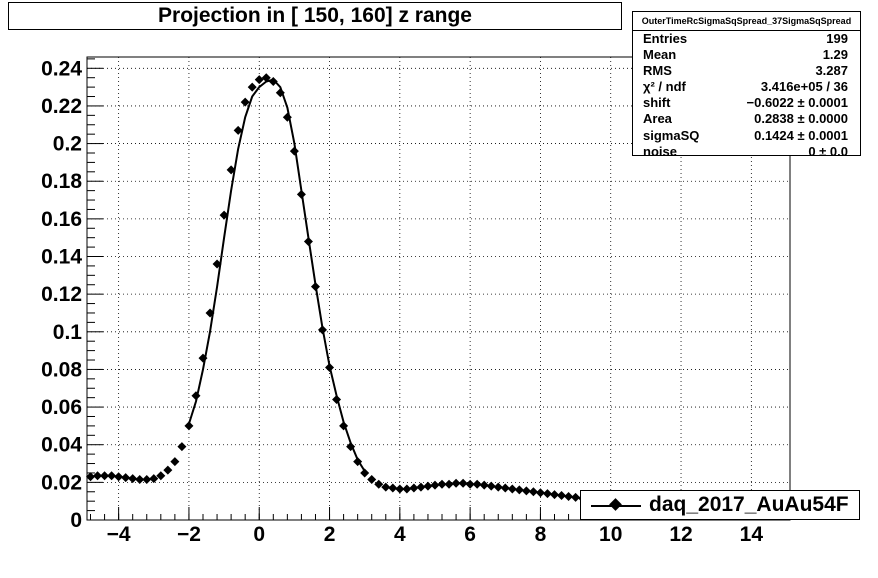 This screenshot has height=578, width=878. What do you see at coordinates (746, 21) in the screenshot?
I see `stats-title: OuterTimeRcSigmaSqSpread_37SigmaSqSpread` at bounding box center [746, 21].